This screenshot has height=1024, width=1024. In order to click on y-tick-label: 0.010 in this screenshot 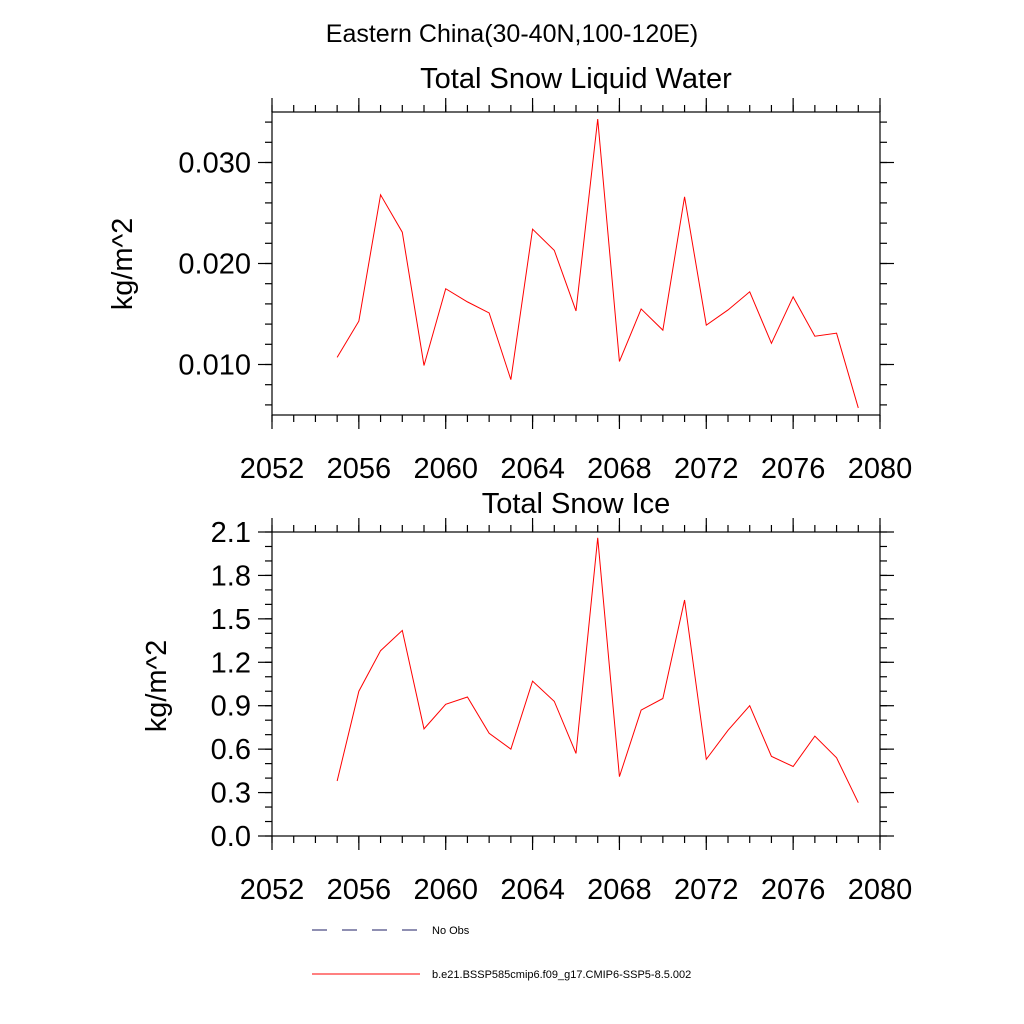, I will do `click(214, 366)`.